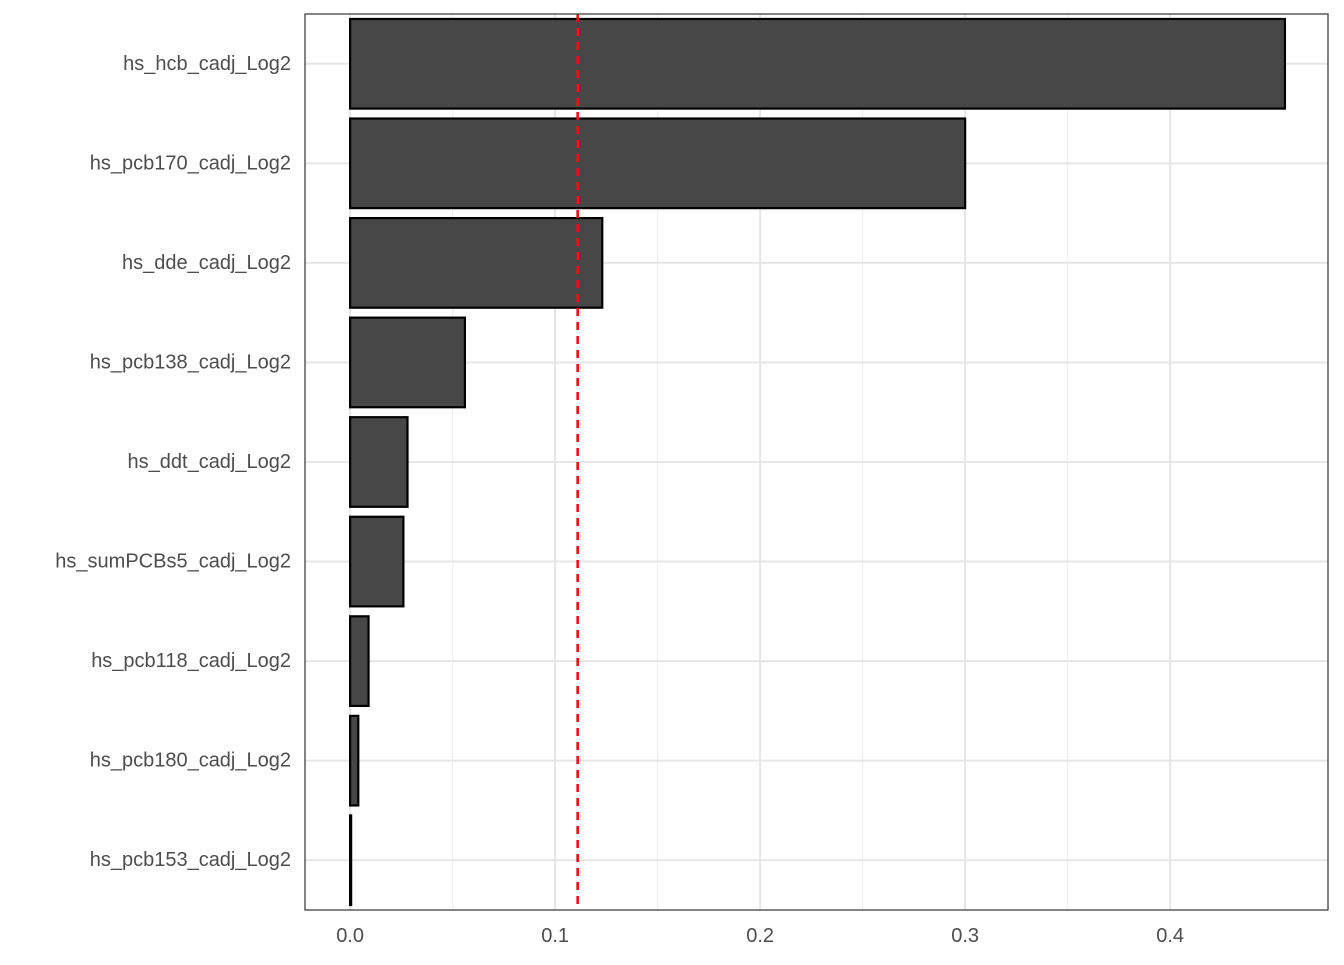 This screenshot has height=965, width=1344. Describe the element at coordinates (350, 936) in the screenshot. I see `x-tick-label: 0.0` at that location.